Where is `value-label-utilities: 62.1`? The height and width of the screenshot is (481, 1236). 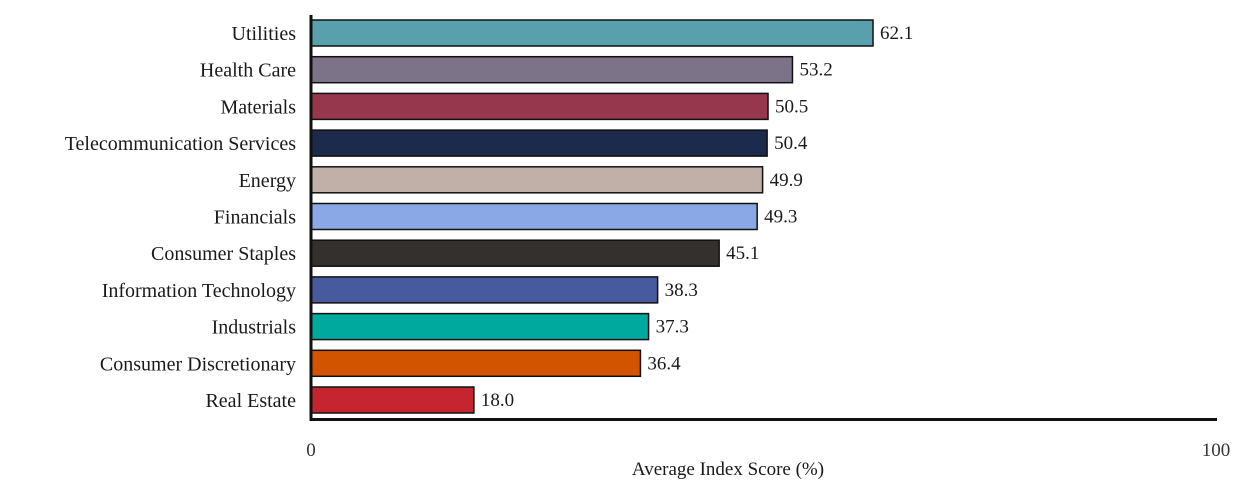 value-label-utilities: 62.1 is located at coordinates (896, 33).